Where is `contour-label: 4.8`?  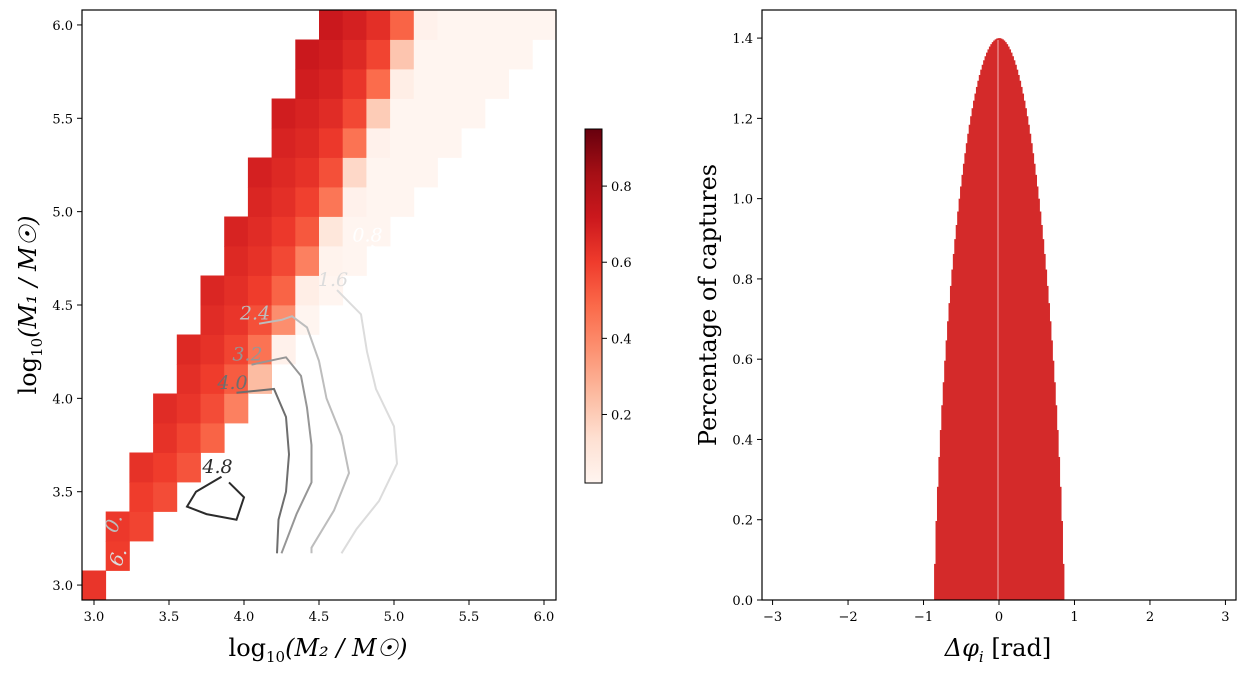
contour-label: 4.8 is located at coordinates (216, 467).